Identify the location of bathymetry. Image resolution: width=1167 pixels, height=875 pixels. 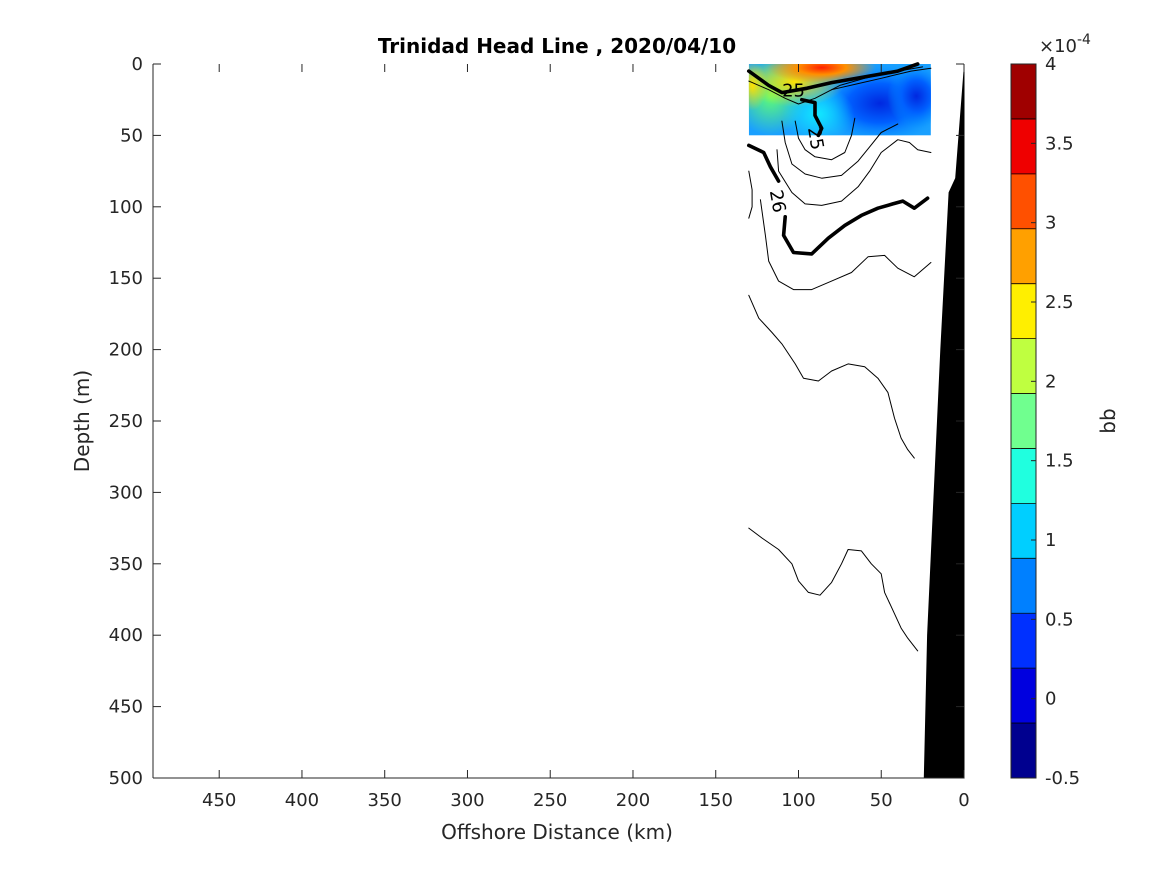
(944, 425).